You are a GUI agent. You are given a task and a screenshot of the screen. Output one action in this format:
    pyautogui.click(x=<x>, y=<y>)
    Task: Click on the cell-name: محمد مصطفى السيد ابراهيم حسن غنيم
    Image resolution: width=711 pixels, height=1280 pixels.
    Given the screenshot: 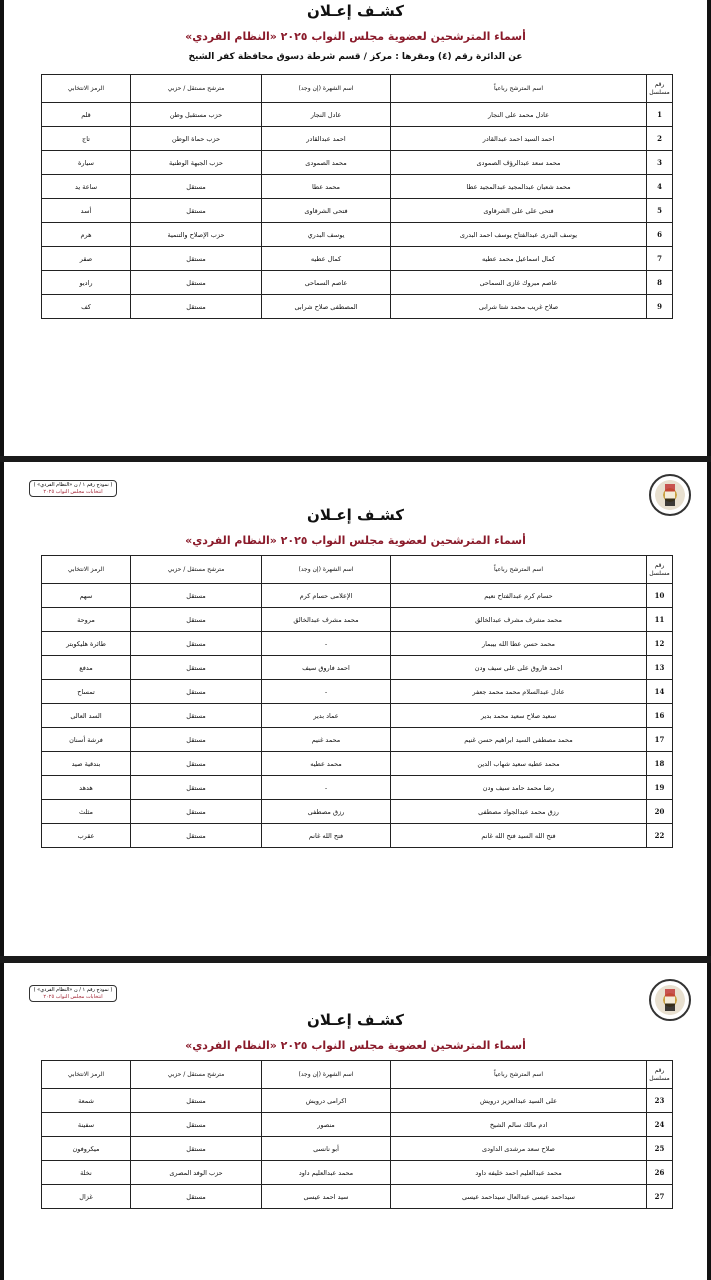 What is the action you would take?
    pyautogui.click(x=518, y=739)
    